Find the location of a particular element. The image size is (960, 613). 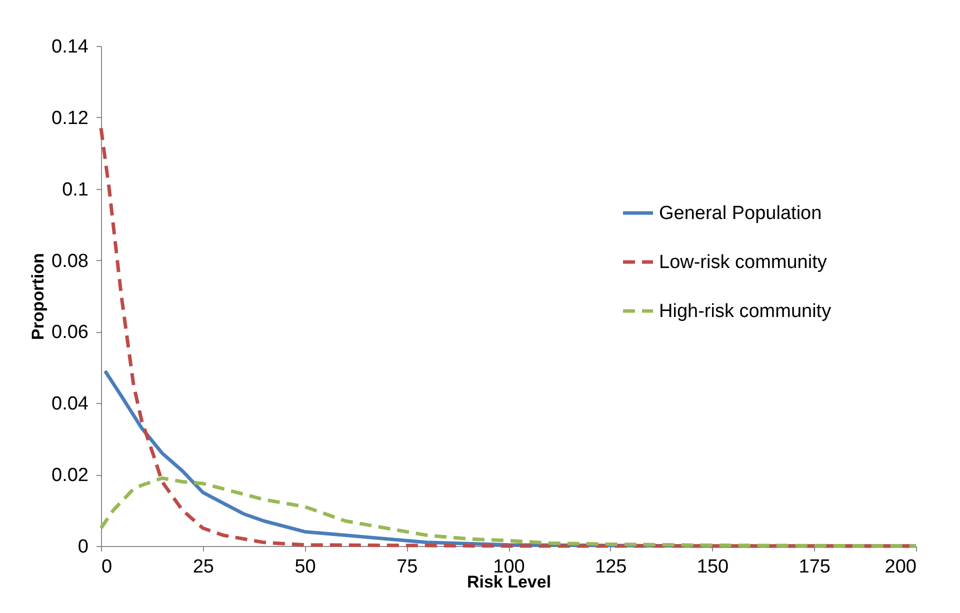

y-tick-label: 0.04 is located at coordinates (70, 404).